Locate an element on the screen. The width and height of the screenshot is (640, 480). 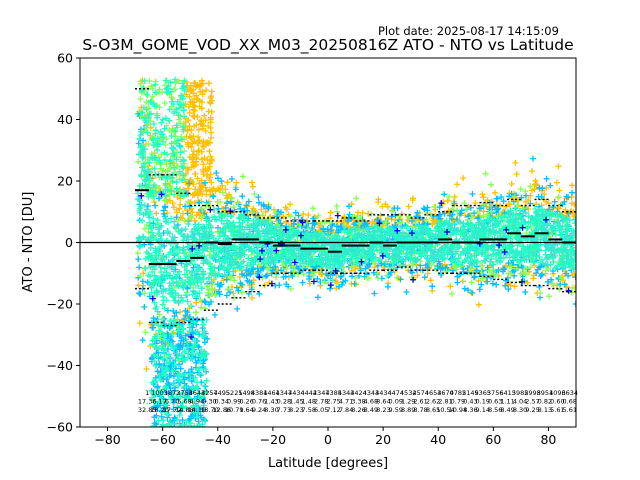
bin-stat-mean: 4.94 is located at coordinates (197, 402).